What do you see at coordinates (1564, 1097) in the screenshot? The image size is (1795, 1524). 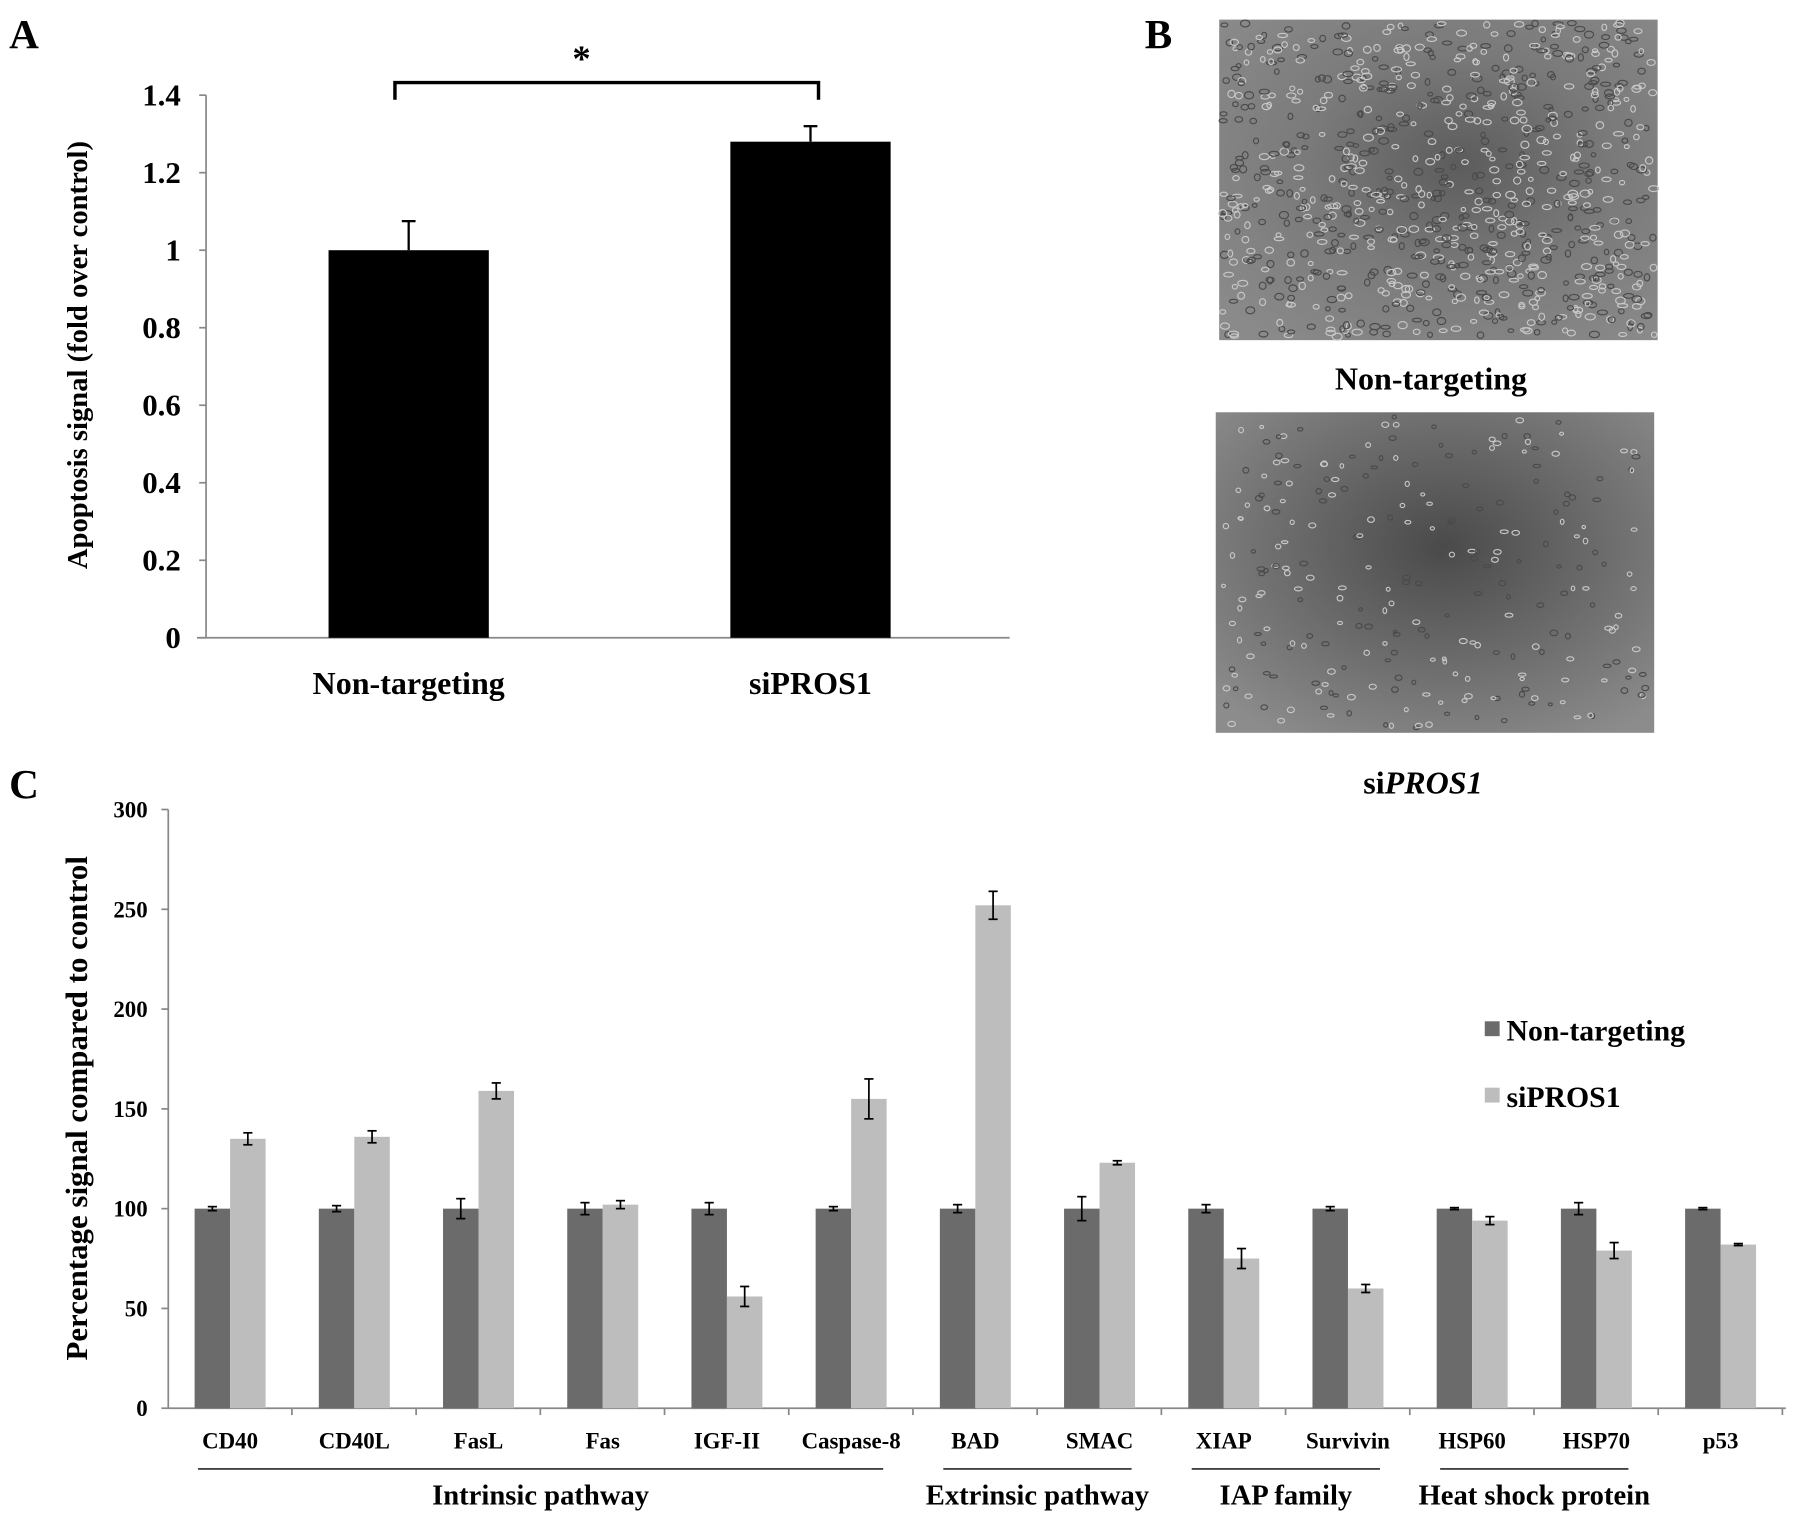 I see `legend-label: siPROS1` at bounding box center [1564, 1097].